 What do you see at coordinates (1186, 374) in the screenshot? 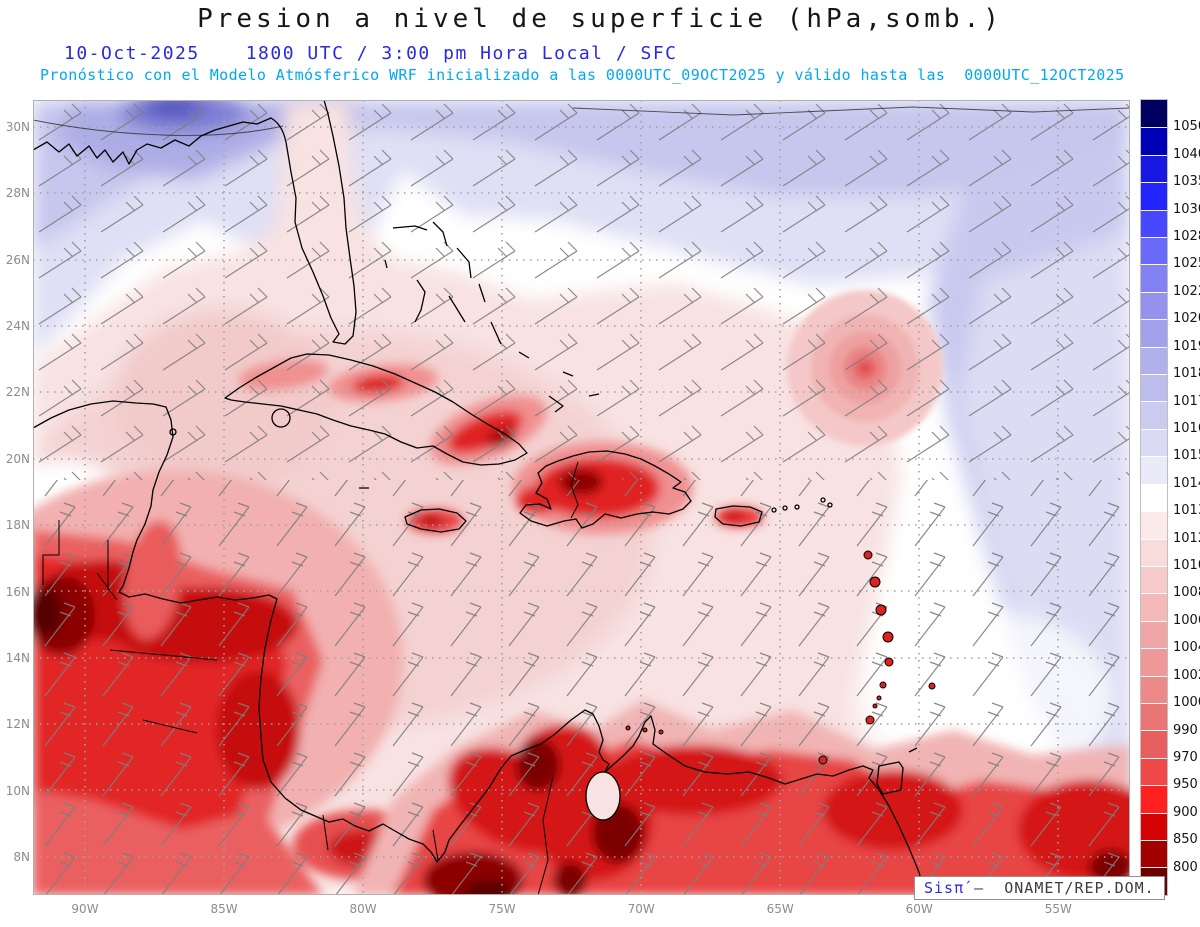
I see `colorbar-label: 1018` at bounding box center [1186, 374].